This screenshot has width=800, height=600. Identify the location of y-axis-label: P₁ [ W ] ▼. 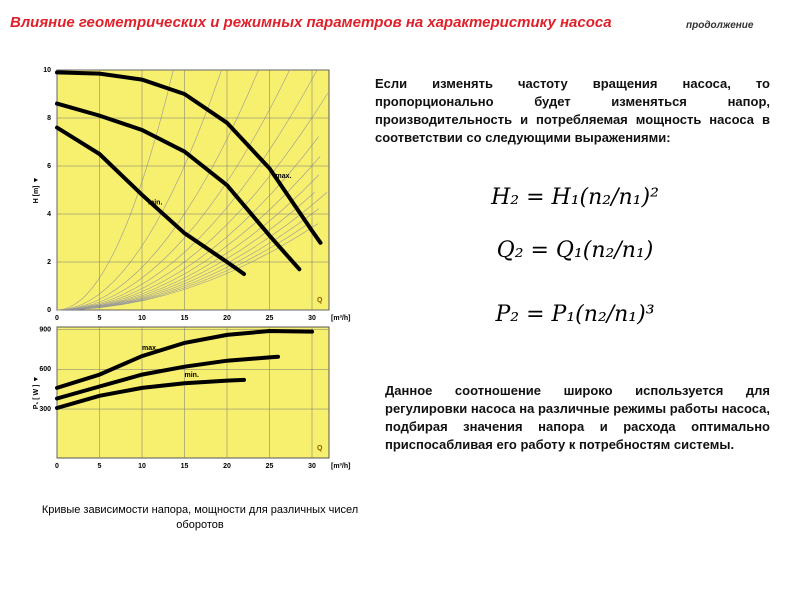
(36, 393).